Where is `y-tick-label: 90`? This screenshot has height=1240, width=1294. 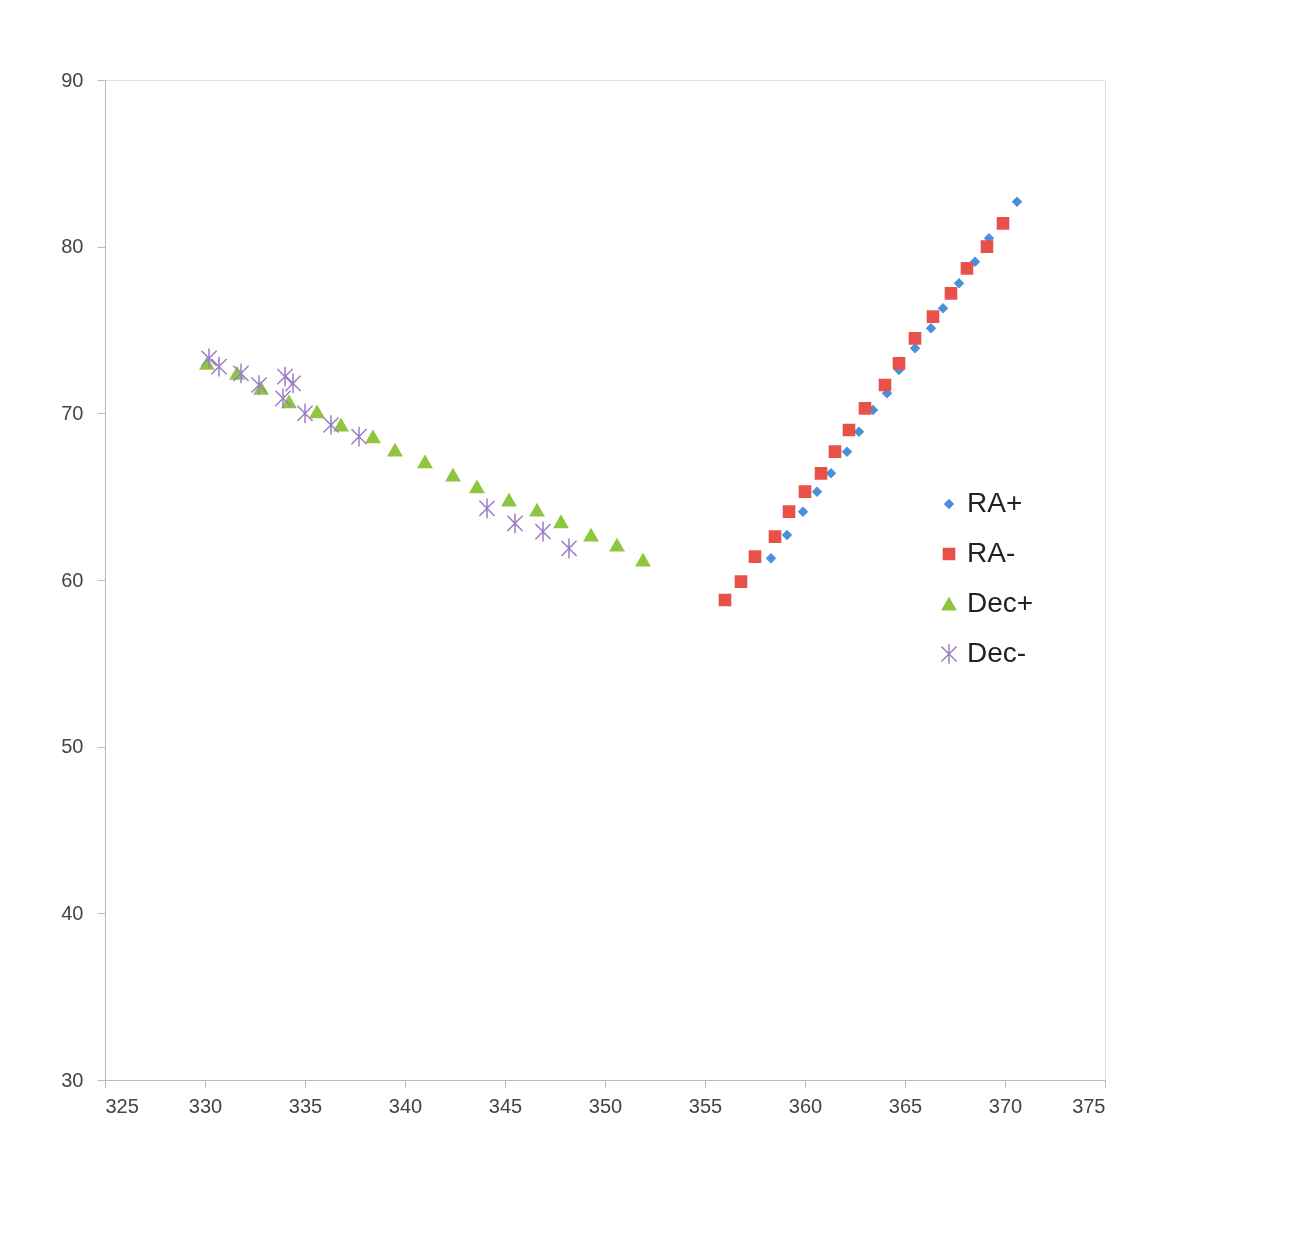
y-tick-label: 90 is located at coordinates (72, 79).